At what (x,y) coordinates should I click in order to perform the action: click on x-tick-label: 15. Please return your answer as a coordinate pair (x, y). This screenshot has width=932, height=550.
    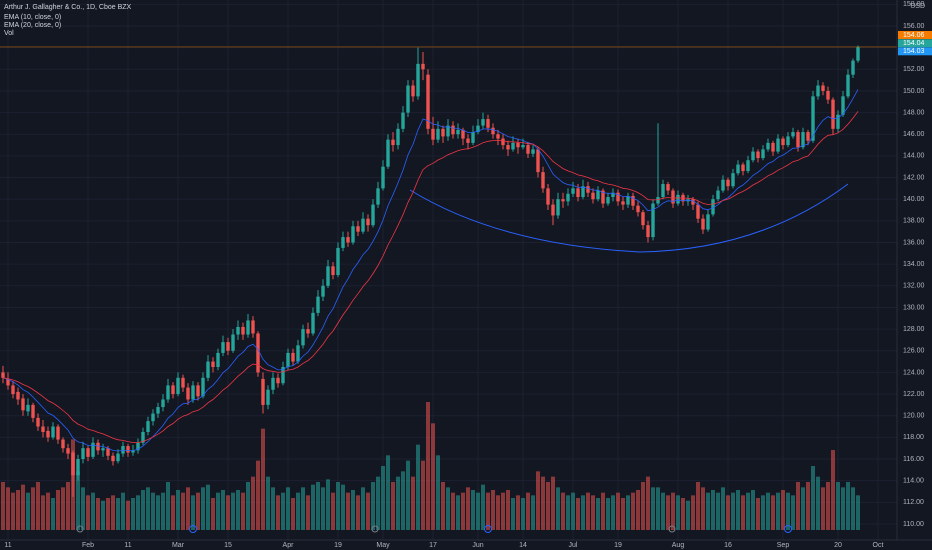
    Looking at the image, I should click on (228, 545).